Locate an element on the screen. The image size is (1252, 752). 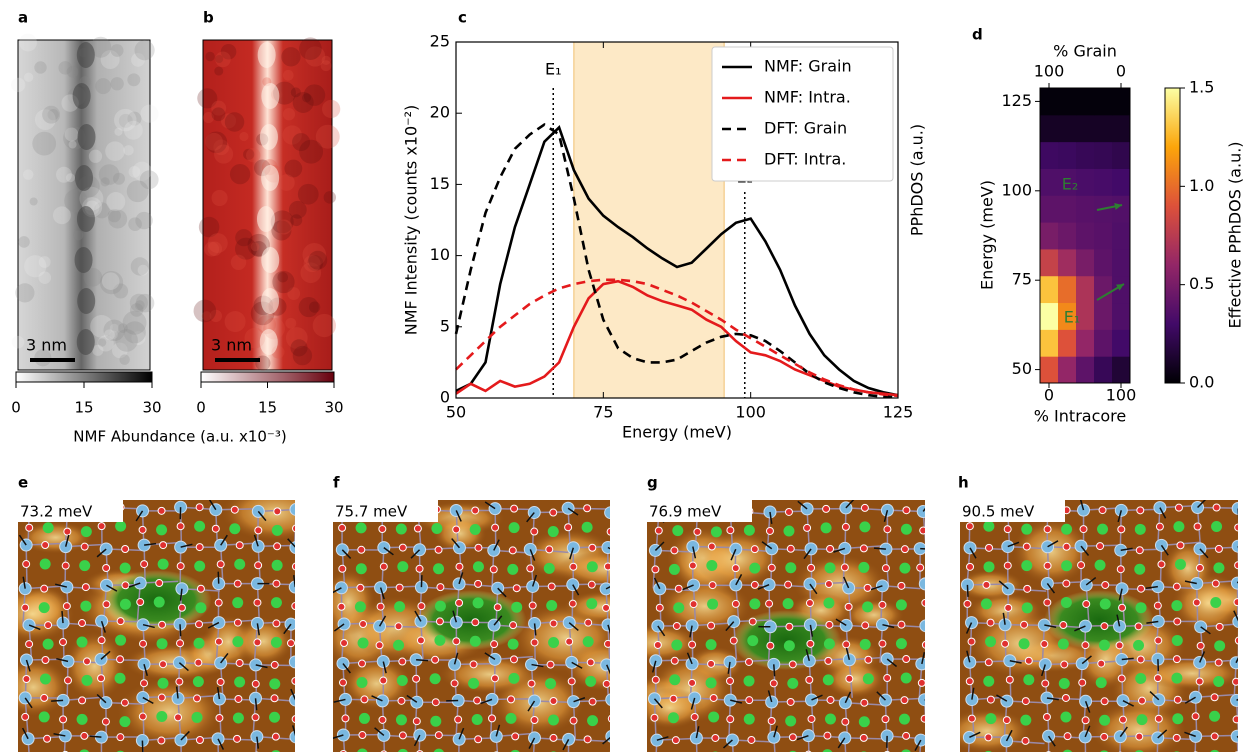
column-spot is located at coordinates (84, 260).